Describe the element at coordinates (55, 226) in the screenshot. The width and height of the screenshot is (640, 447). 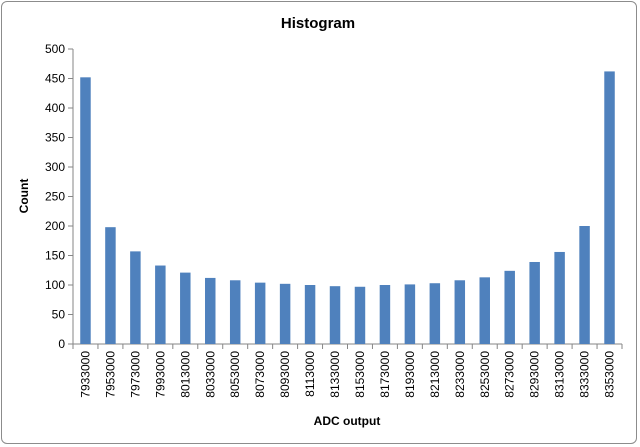
I see `y-tick-label: 200` at that location.